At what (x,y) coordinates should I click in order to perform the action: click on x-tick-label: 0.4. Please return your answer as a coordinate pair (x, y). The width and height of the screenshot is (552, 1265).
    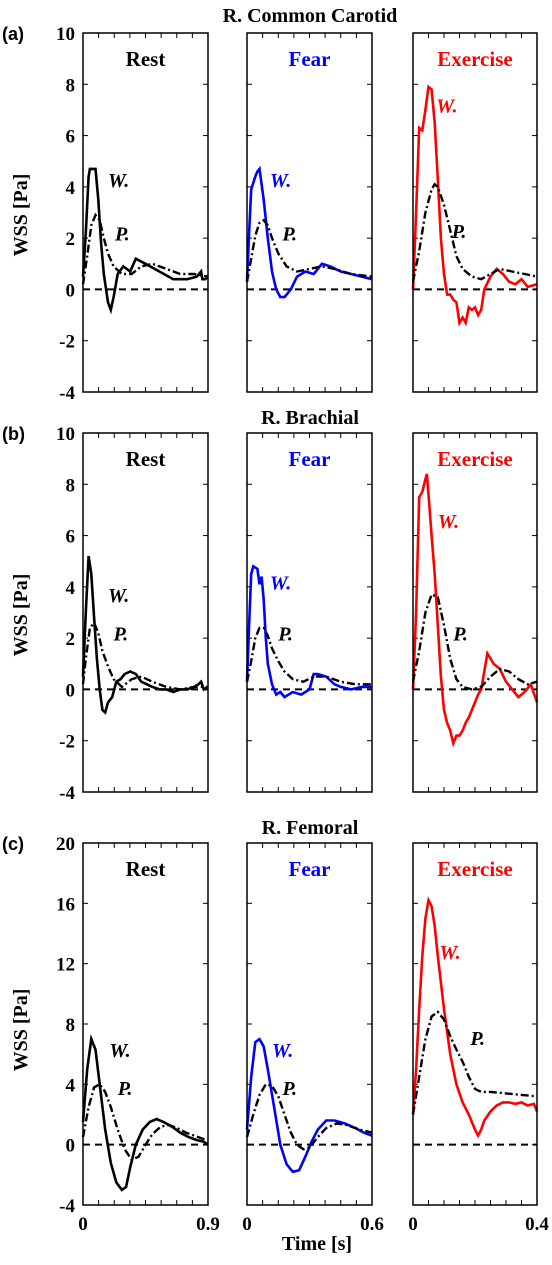
    Looking at the image, I should click on (537, 1224).